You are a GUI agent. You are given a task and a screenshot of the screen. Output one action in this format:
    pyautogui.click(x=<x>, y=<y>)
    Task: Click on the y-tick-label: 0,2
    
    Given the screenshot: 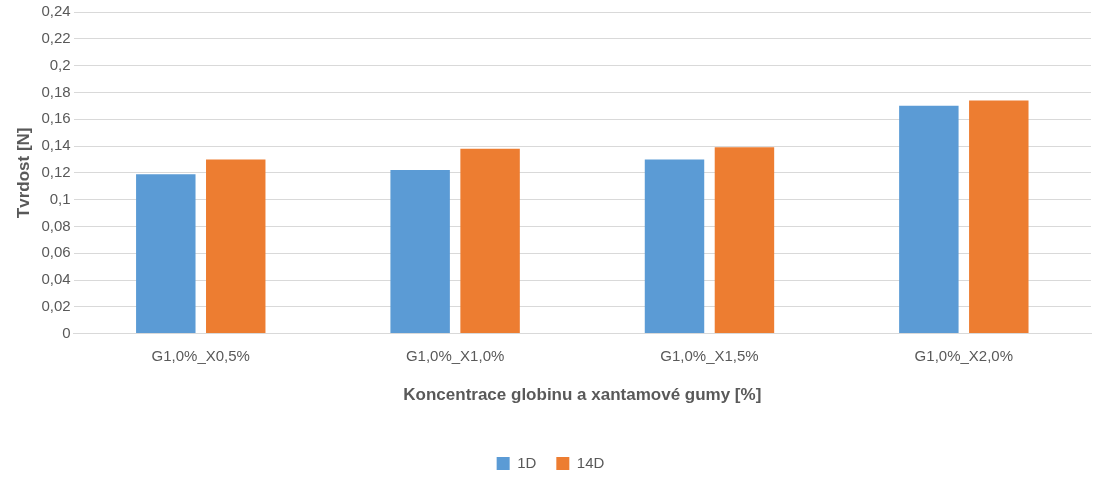 What is the action you would take?
    pyautogui.click(x=60, y=64)
    